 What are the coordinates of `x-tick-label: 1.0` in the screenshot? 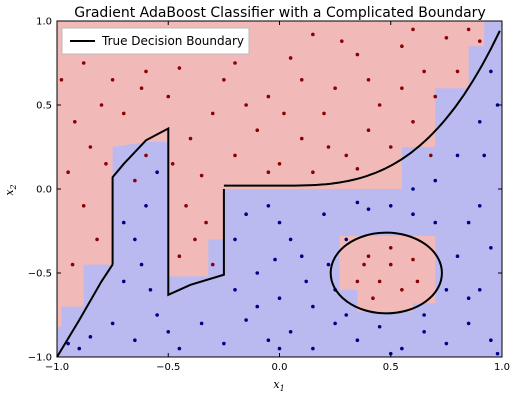 It's located at (502, 367).